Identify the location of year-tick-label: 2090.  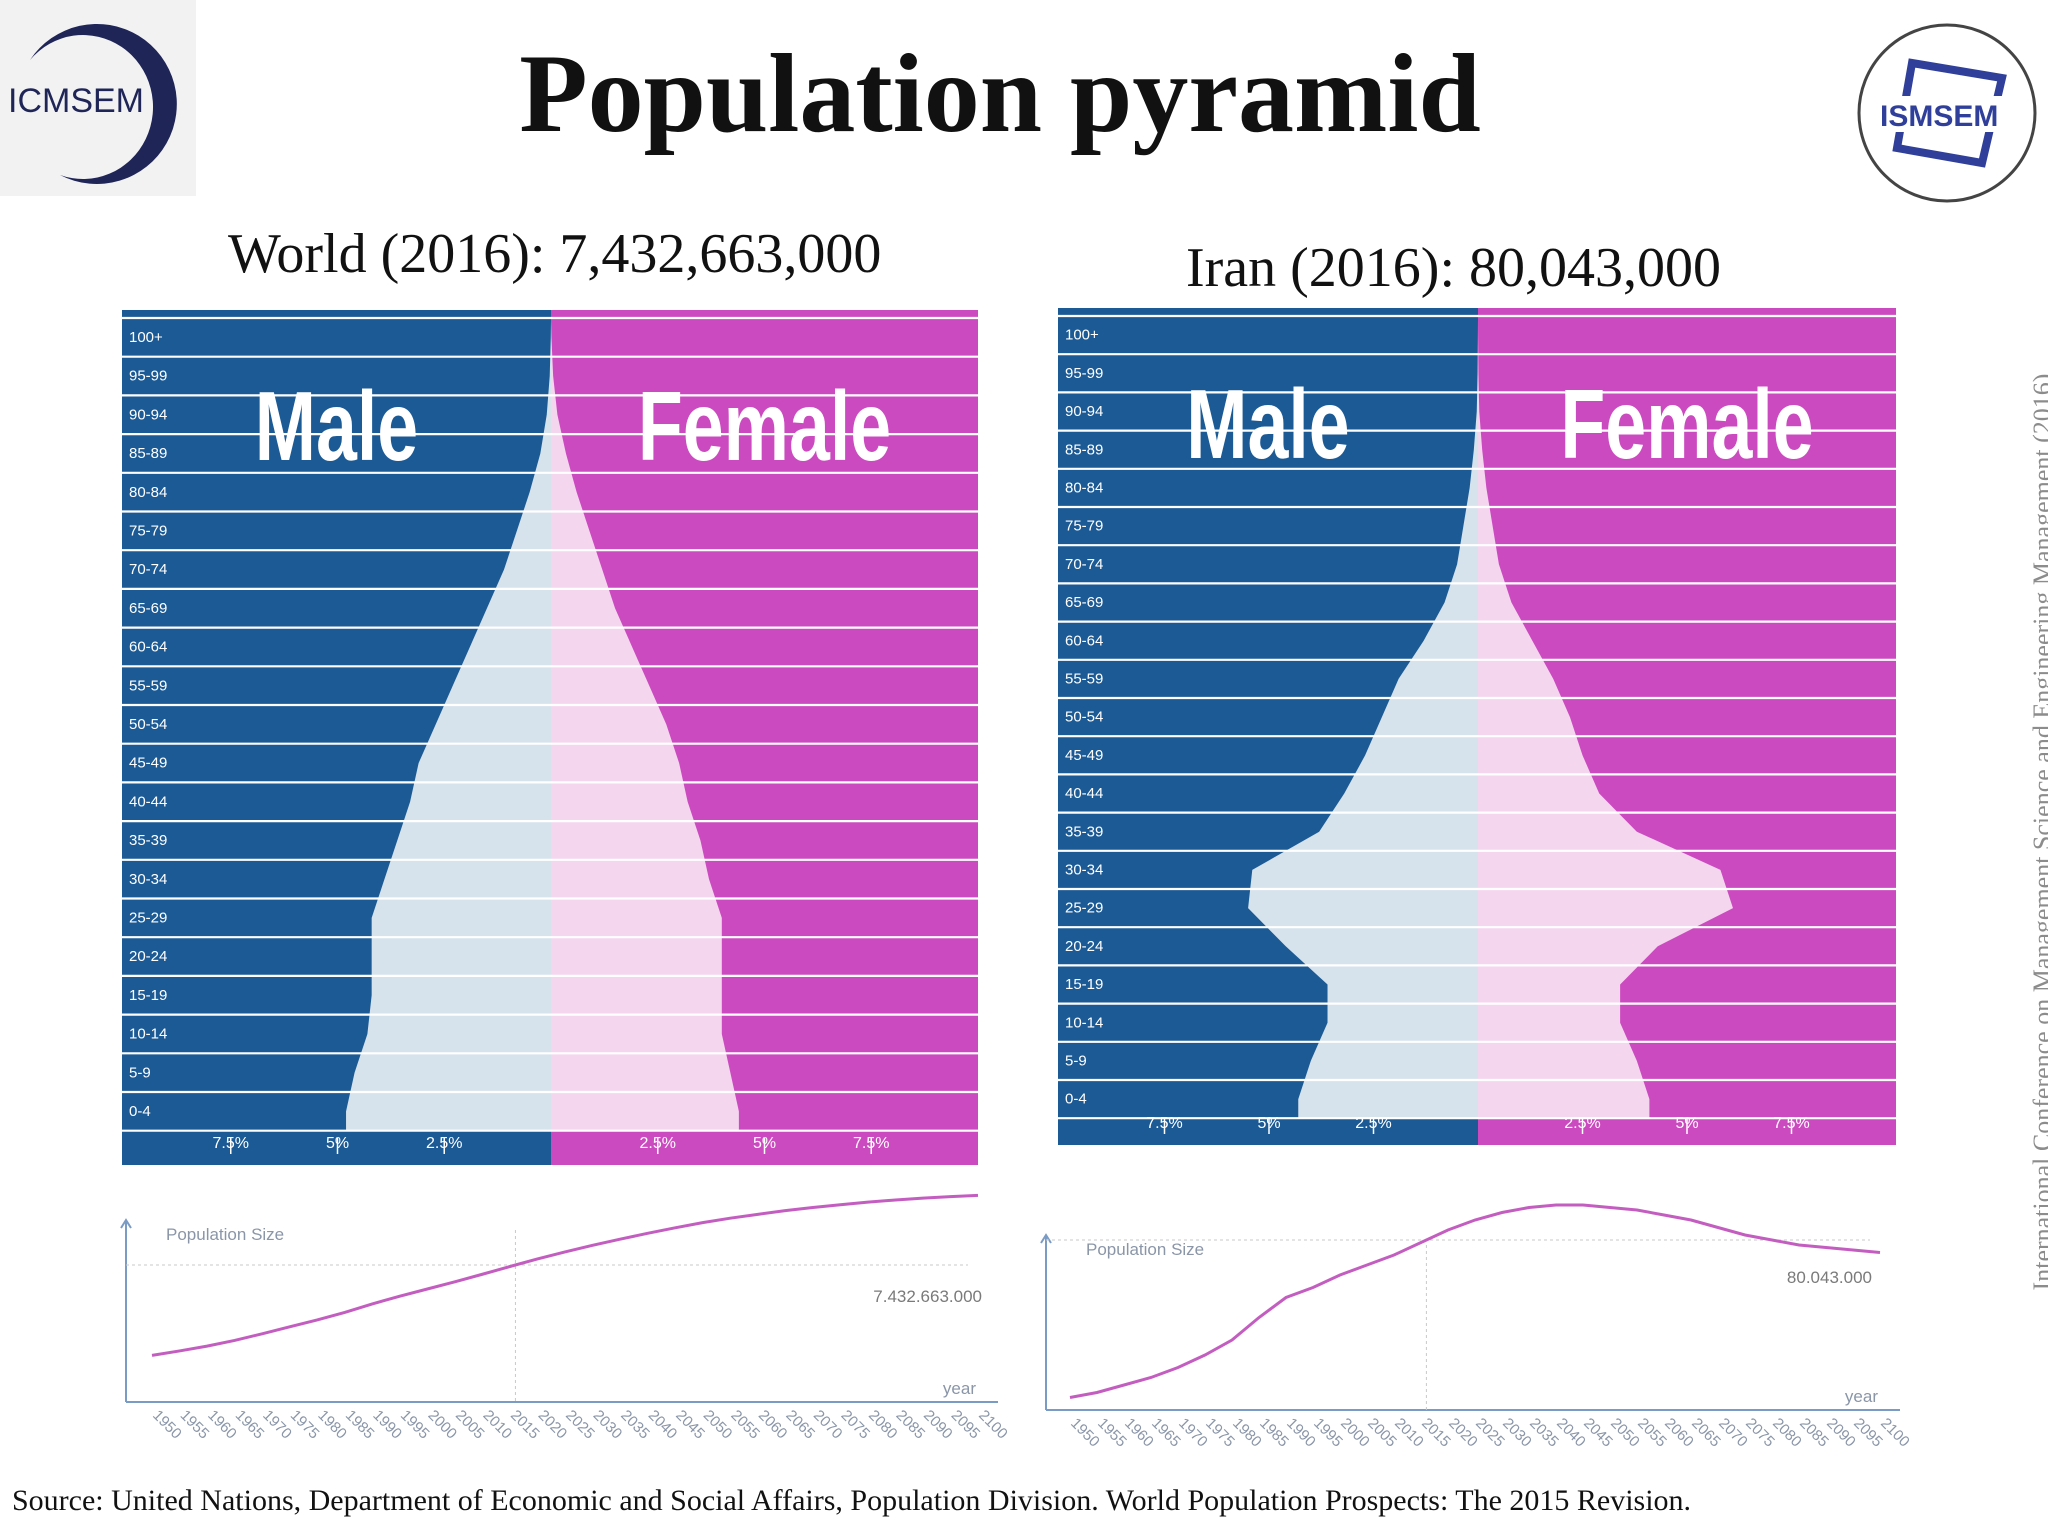
(1841, 1433).